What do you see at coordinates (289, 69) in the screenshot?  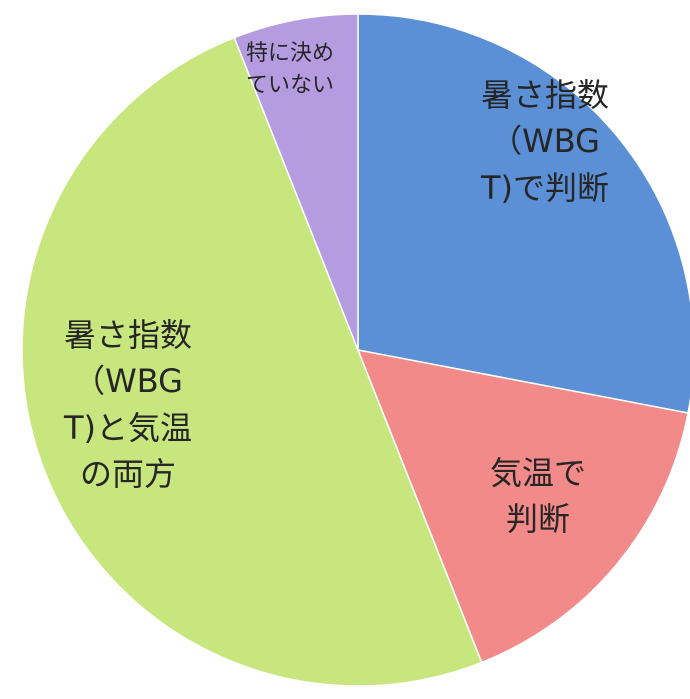 I see `slice-label: 特に決めていない` at bounding box center [289, 69].